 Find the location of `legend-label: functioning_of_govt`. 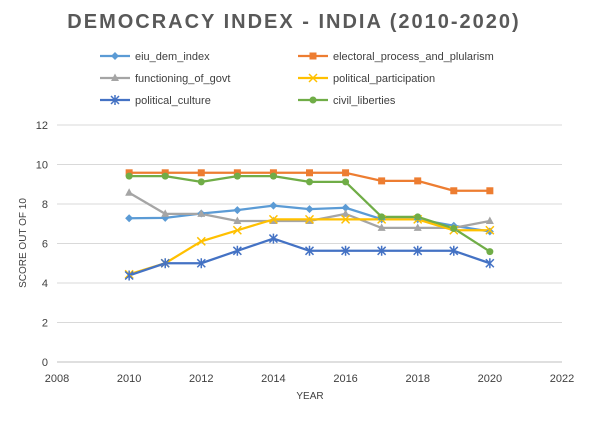

legend-label: functioning_of_govt is located at coordinates (182, 79).